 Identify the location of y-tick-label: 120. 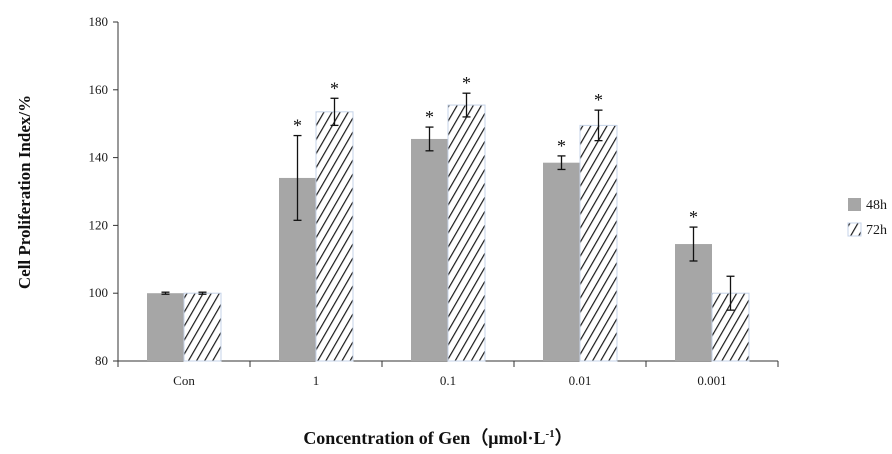
(99, 224).